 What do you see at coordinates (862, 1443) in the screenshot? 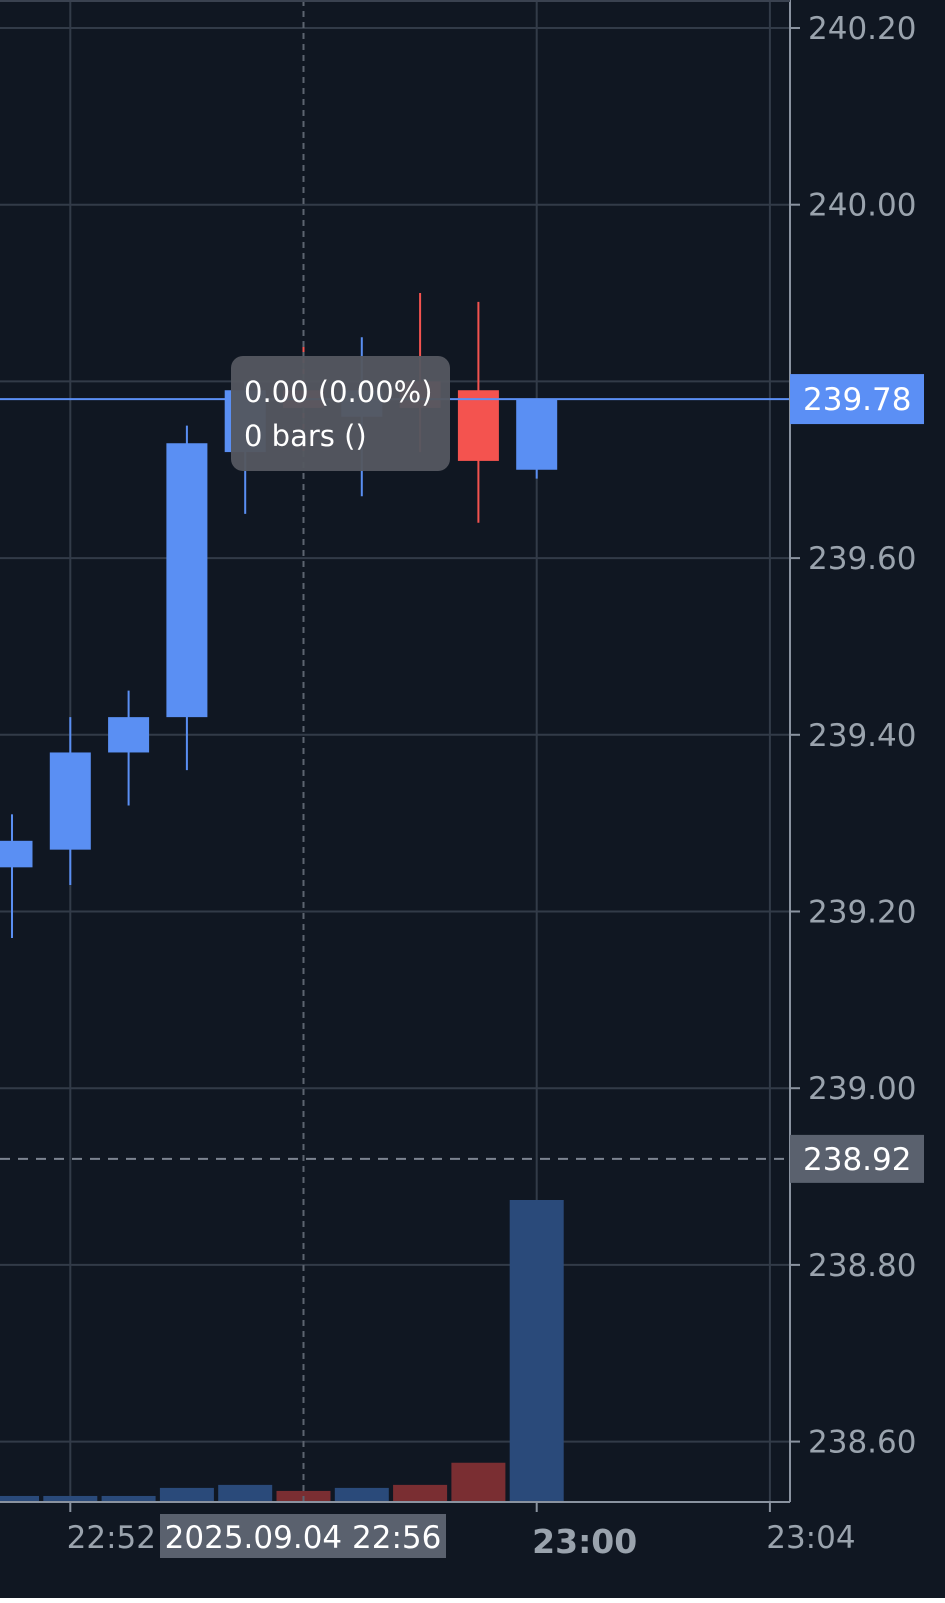
I see `price-tick-label: 238.60` at bounding box center [862, 1443].